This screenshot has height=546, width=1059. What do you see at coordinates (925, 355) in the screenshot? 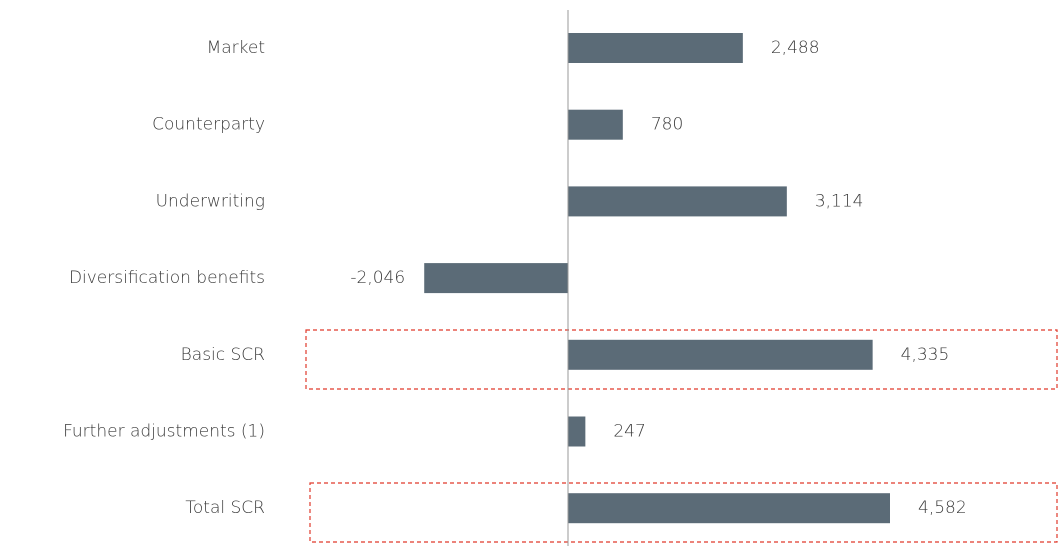
I see `value-label: 4,335` at bounding box center [925, 355].